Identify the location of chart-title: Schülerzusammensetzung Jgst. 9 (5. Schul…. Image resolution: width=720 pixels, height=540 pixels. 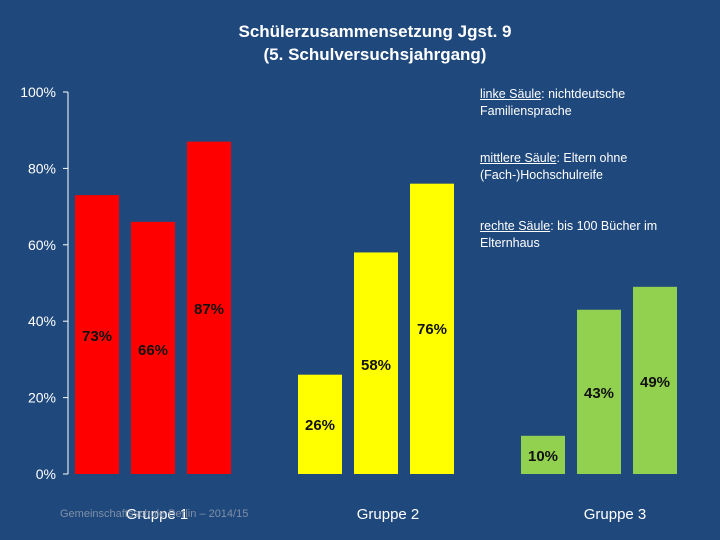
(375, 43).